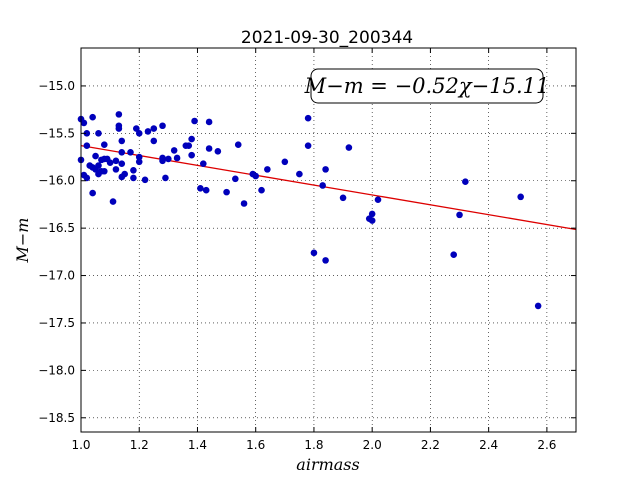  What do you see at coordinates (327, 38) in the screenshot?
I see `chart-title: 2021-09-30_200344` at bounding box center [327, 38].